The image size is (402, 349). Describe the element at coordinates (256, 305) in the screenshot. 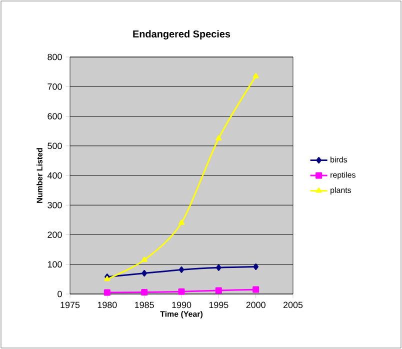

I see `x-tick-label: 2000` at that location.